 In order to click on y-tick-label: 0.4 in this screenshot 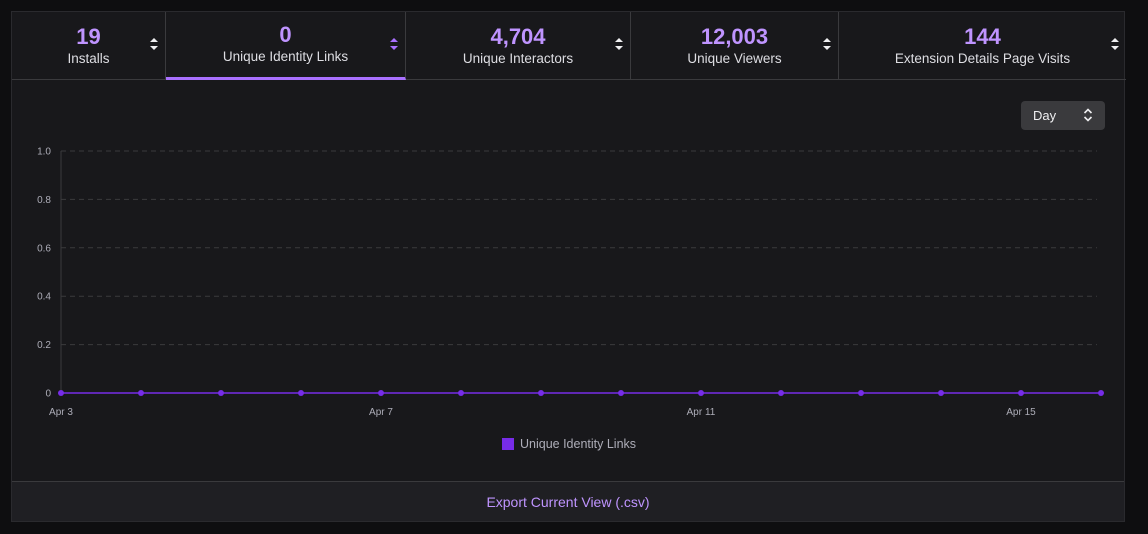, I will do `click(44, 297)`.